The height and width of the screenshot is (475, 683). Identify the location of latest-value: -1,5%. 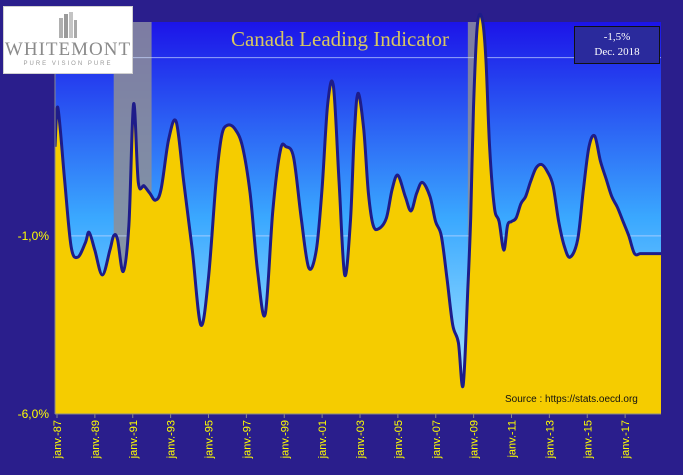
(617, 37).